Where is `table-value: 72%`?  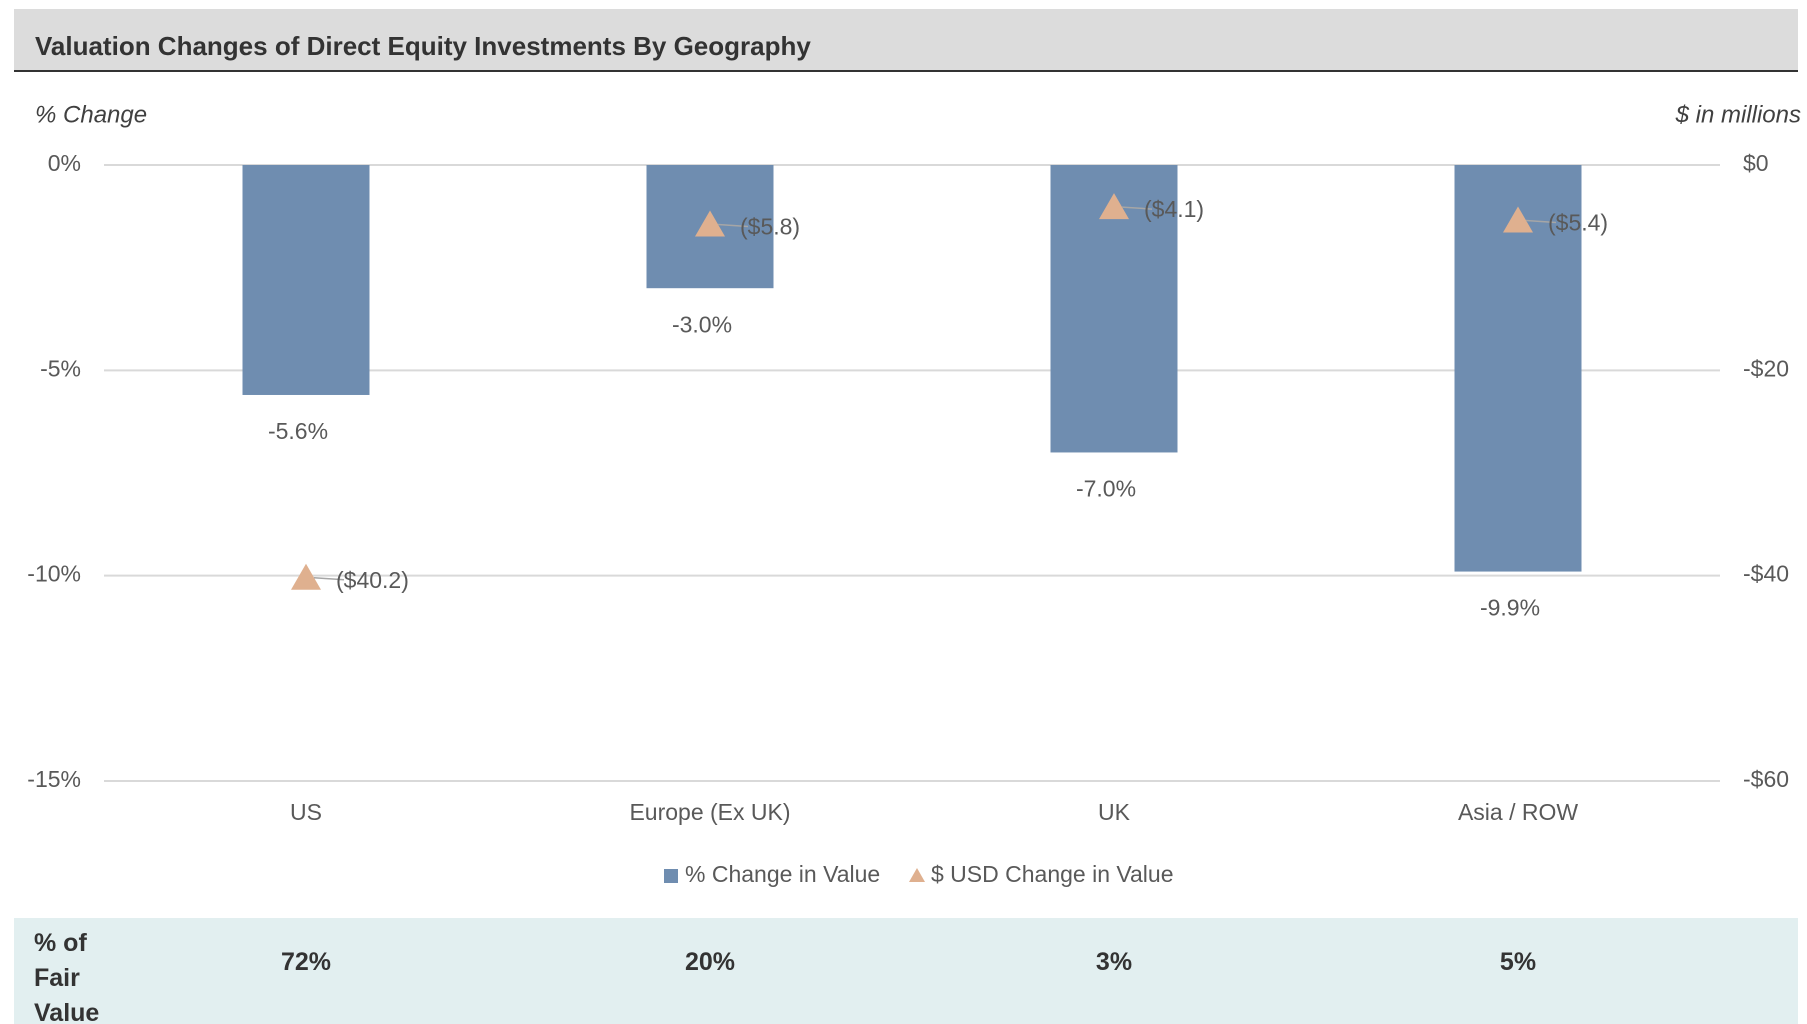
table-value: 72% is located at coordinates (306, 962).